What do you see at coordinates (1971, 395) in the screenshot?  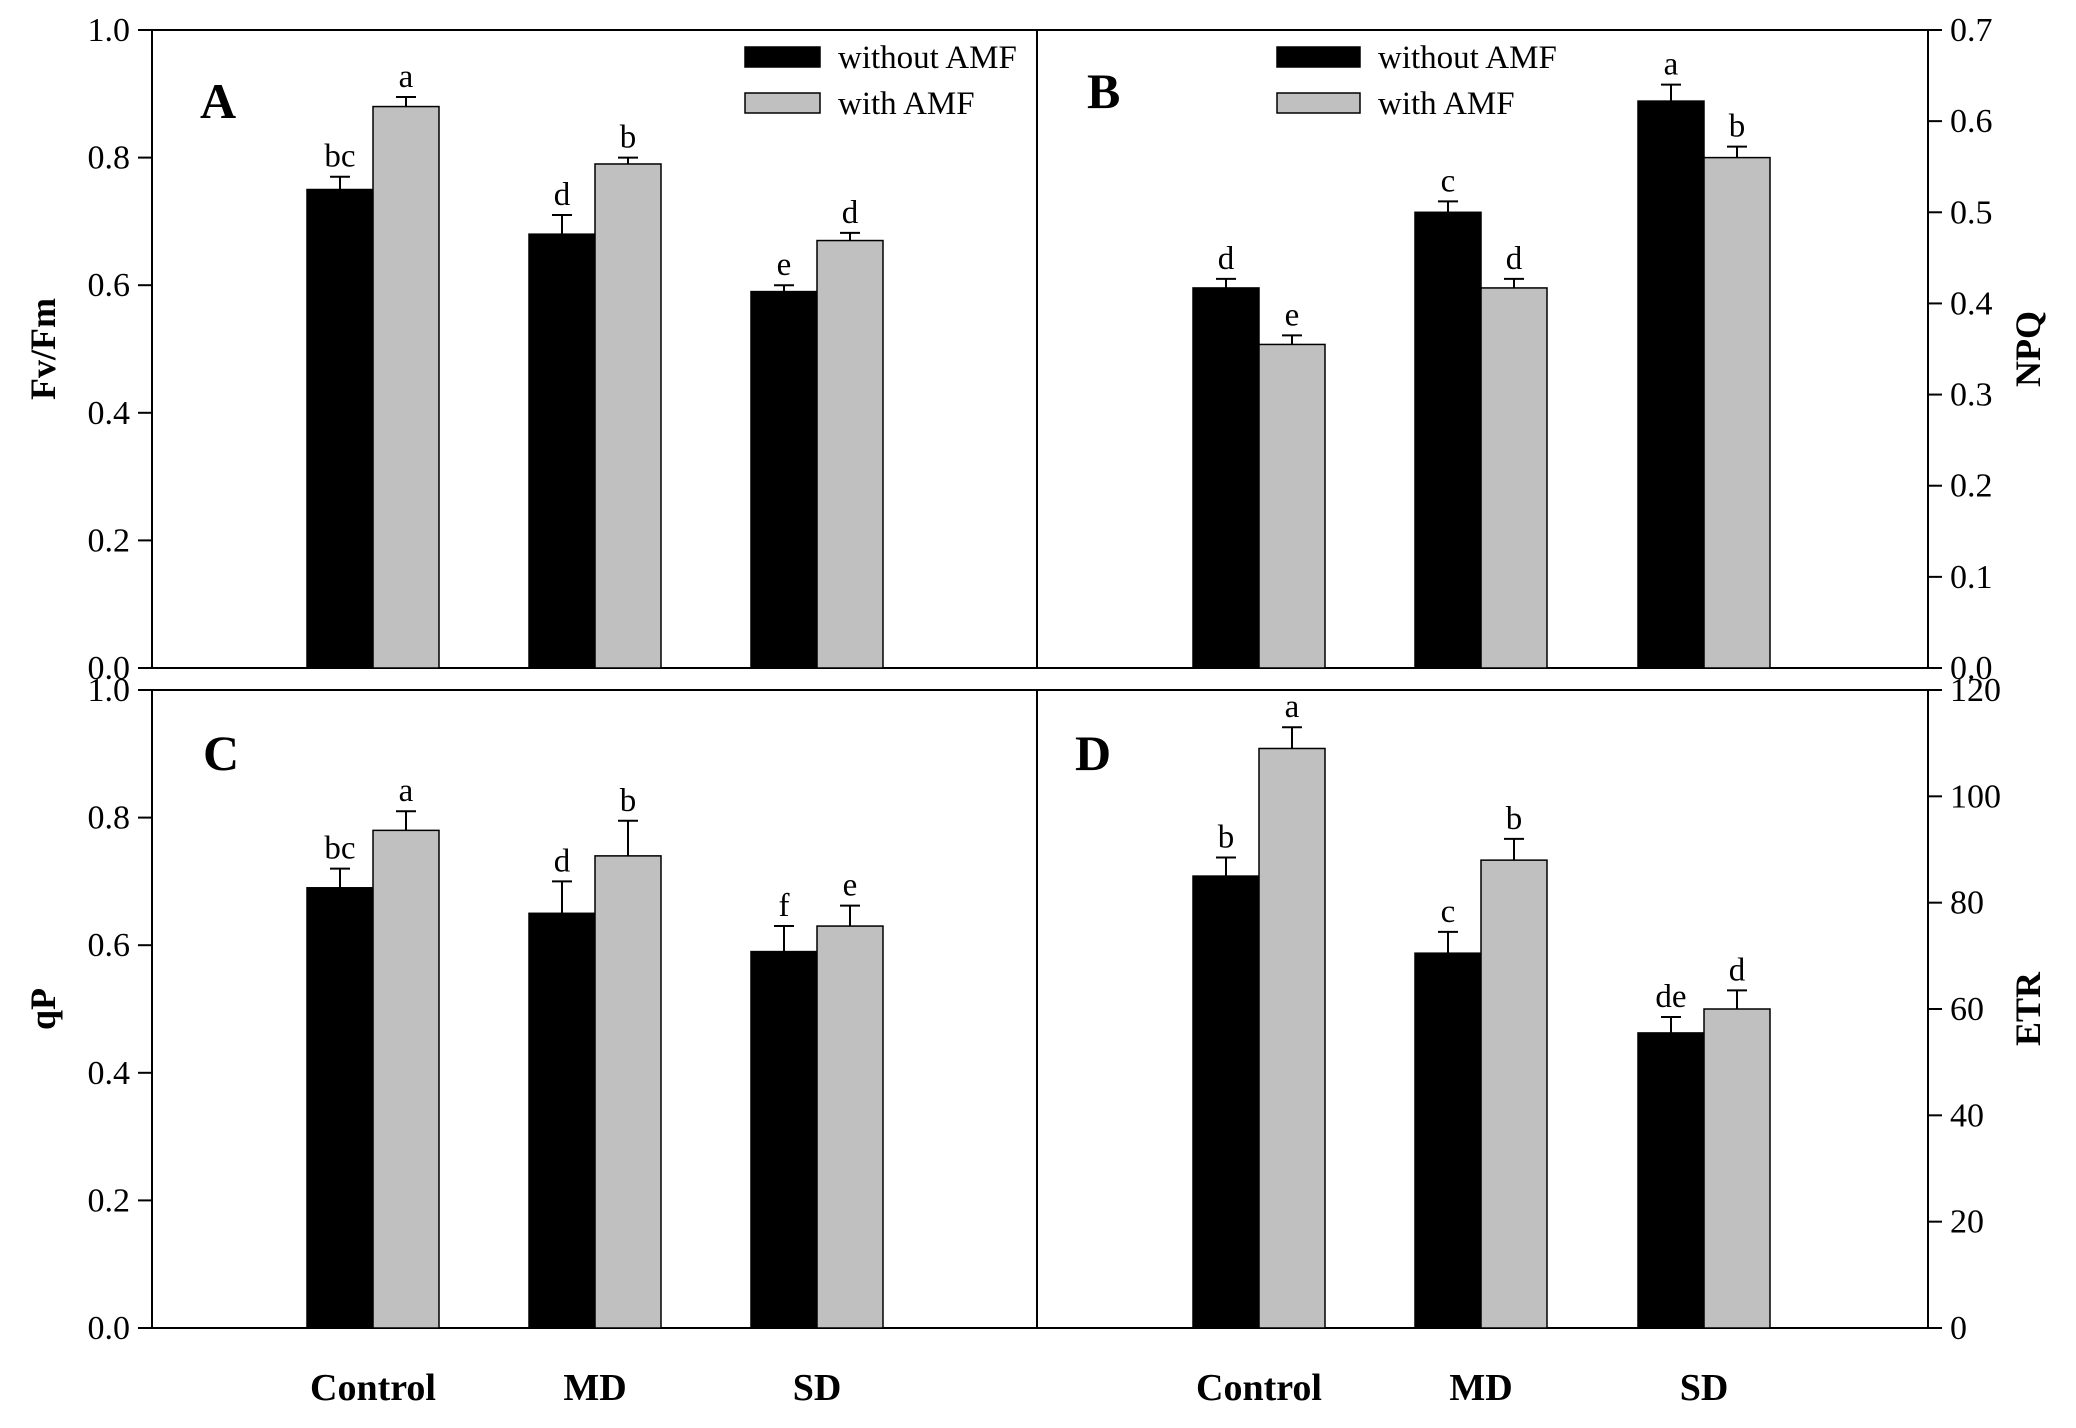 I see `y-tick-label: 0.3` at bounding box center [1971, 395].